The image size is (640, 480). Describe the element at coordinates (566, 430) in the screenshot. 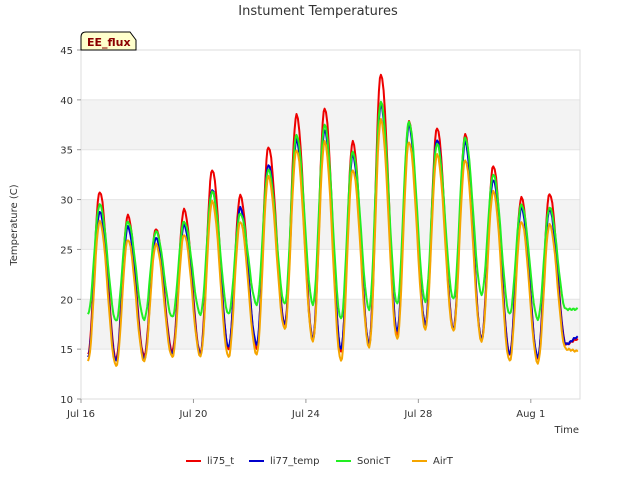

I see `x-axis-label: Time` at that location.